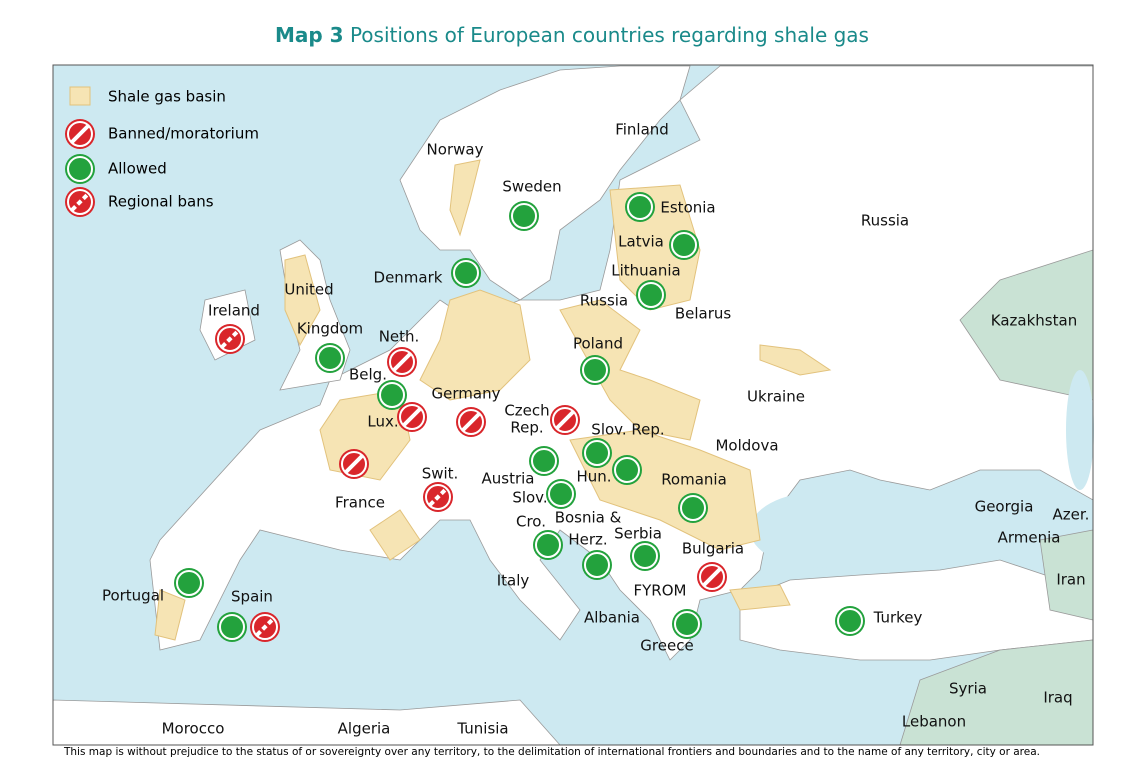 The image size is (1132, 781). What do you see at coordinates (440, 474) in the screenshot?
I see `country-label: Swit.` at bounding box center [440, 474].